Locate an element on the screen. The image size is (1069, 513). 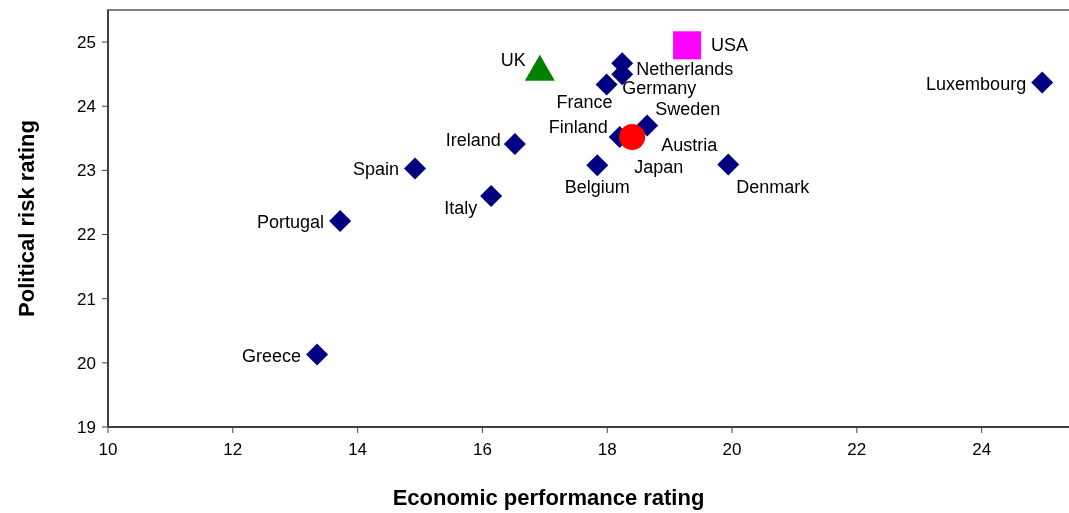
y-tick-label: 25 is located at coordinates (86, 43).